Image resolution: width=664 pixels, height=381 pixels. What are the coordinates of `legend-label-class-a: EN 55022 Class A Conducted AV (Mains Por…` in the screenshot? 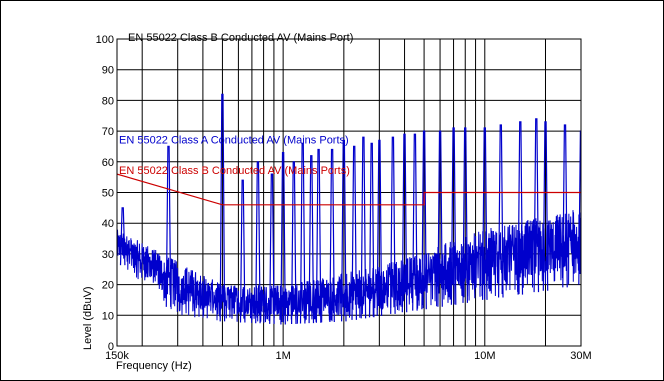 It's located at (234, 140).